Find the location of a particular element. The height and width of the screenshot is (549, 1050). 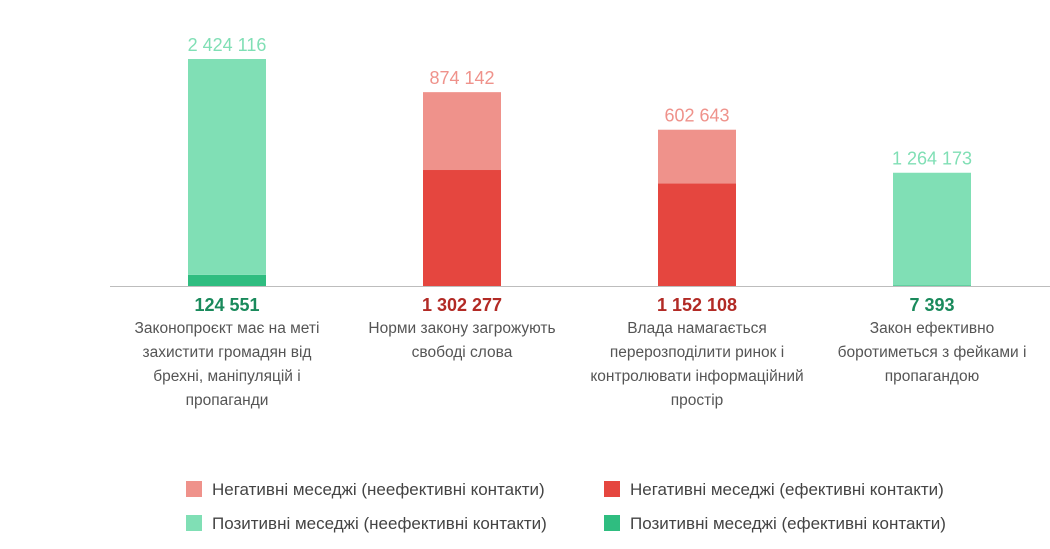

value-label-ineffective-3: 602 643 is located at coordinates (696, 116).